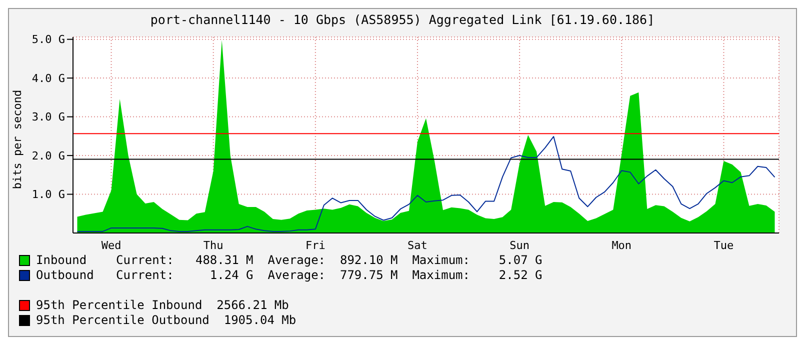 The width and height of the screenshot is (803, 343). Describe the element at coordinates (520, 245) in the screenshot. I see `x-tick-label: Sun` at that location.